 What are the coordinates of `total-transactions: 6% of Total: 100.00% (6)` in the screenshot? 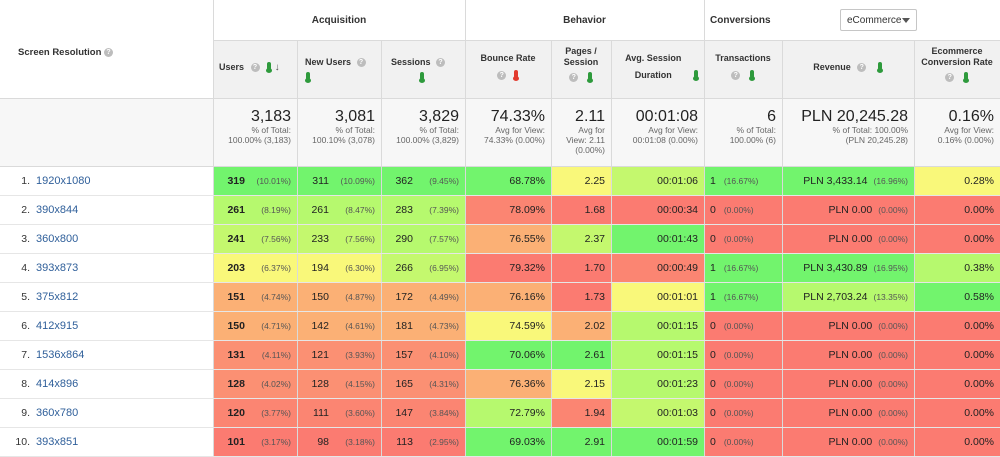 It's located at (743, 132).